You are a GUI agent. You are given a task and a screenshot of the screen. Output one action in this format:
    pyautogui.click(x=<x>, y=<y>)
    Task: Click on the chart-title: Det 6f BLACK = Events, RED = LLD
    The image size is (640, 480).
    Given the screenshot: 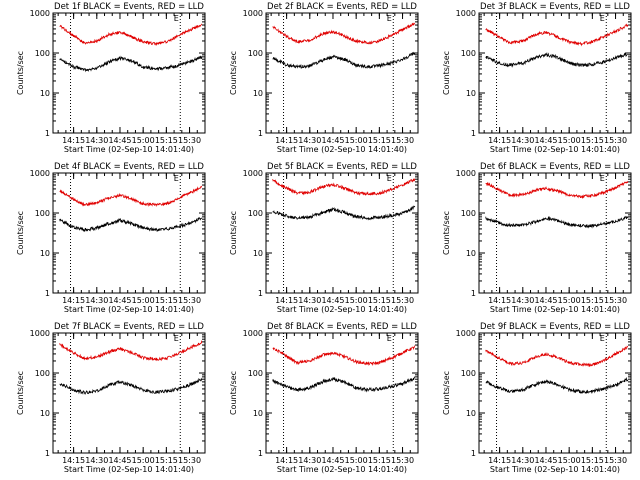 What is the action you would take?
    pyautogui.click(x=555, y=167)
    